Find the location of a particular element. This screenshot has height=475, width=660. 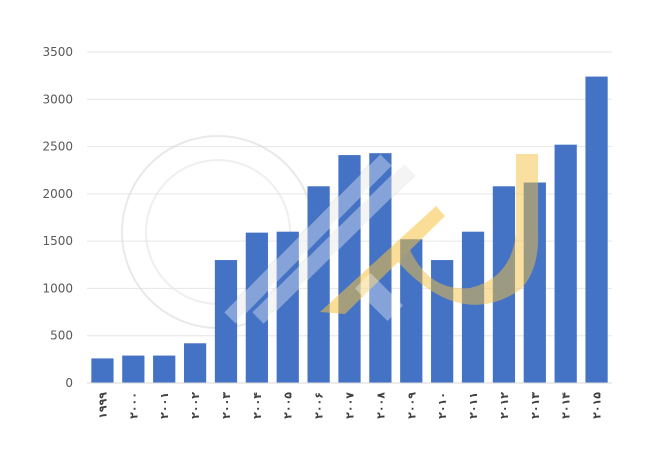

x-tick-label: ۲۰۰۵ is located at coordinates (288, 405).